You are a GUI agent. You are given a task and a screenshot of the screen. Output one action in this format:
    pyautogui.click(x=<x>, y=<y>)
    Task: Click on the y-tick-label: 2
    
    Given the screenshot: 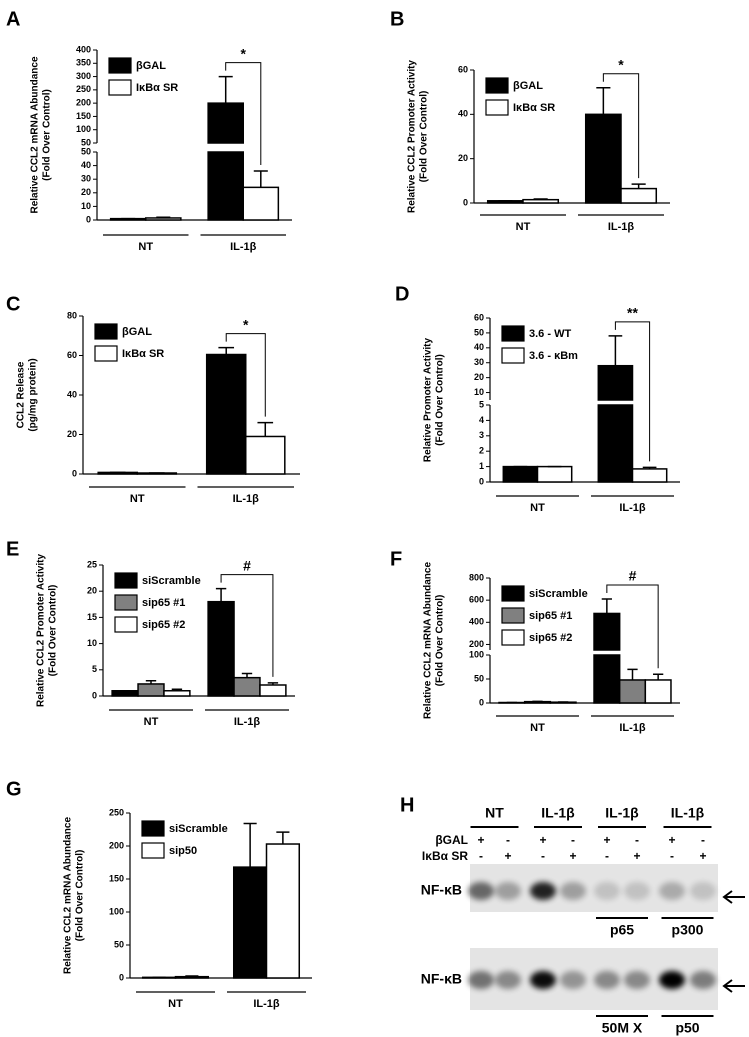 What is the action you would take?
    pyautogui.click(x=481, y=451)
    